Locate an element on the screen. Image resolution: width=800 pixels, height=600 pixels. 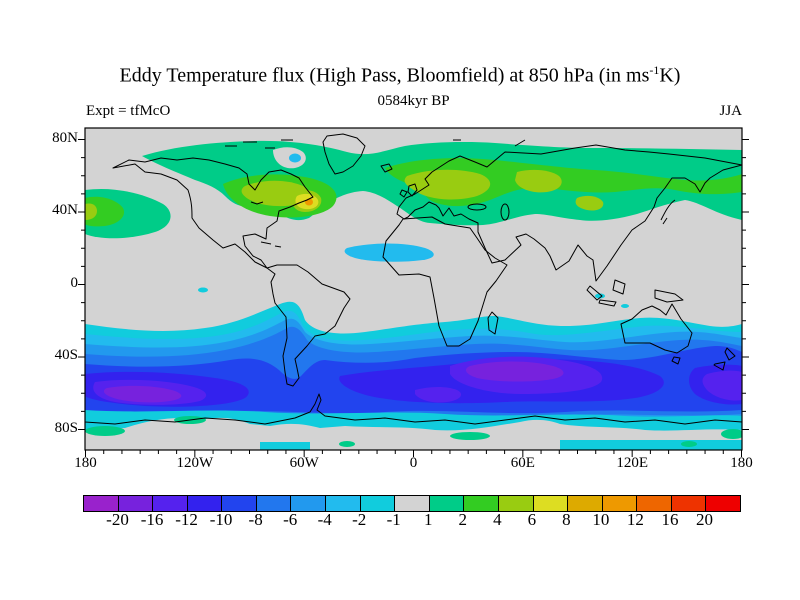
colorbar-label-10: 10 is located at coordinates (601, 519).